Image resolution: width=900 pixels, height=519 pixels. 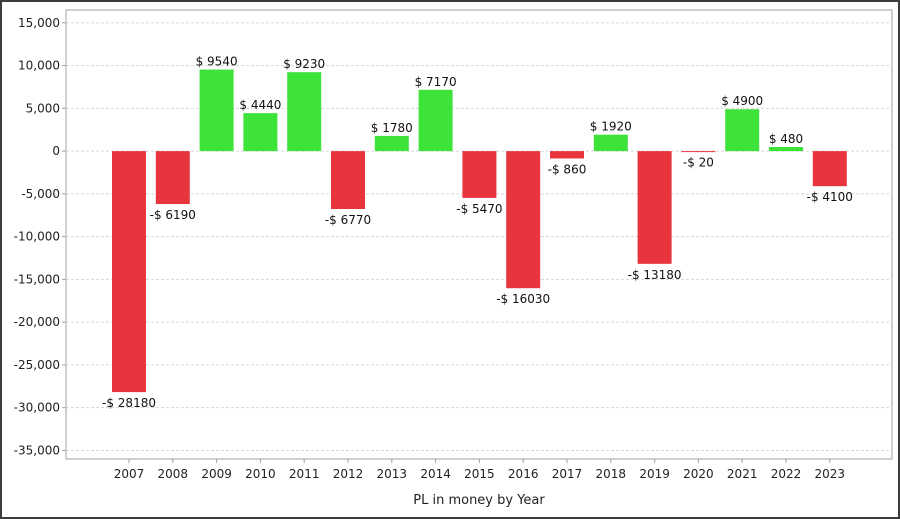 What do you see at coordinates (392, 128) in the screenshot?
I see `data-label-2013: $ 1780` at bounding box center [392, 128].